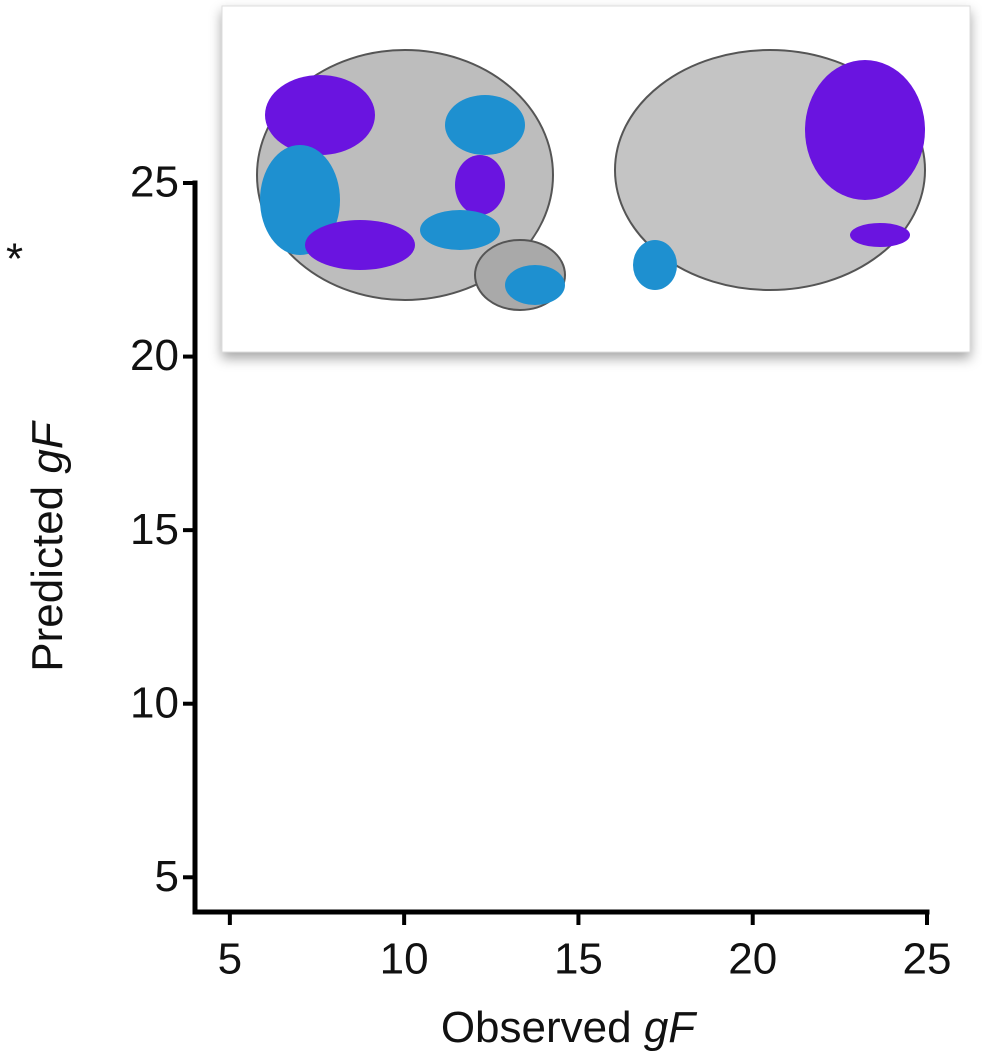 This screenshot has width=982, height=1059. What do you see at coordinates (578, 959) in the screenshot?
I see `x-tick-label: 15` at bounding box center [578, 959].